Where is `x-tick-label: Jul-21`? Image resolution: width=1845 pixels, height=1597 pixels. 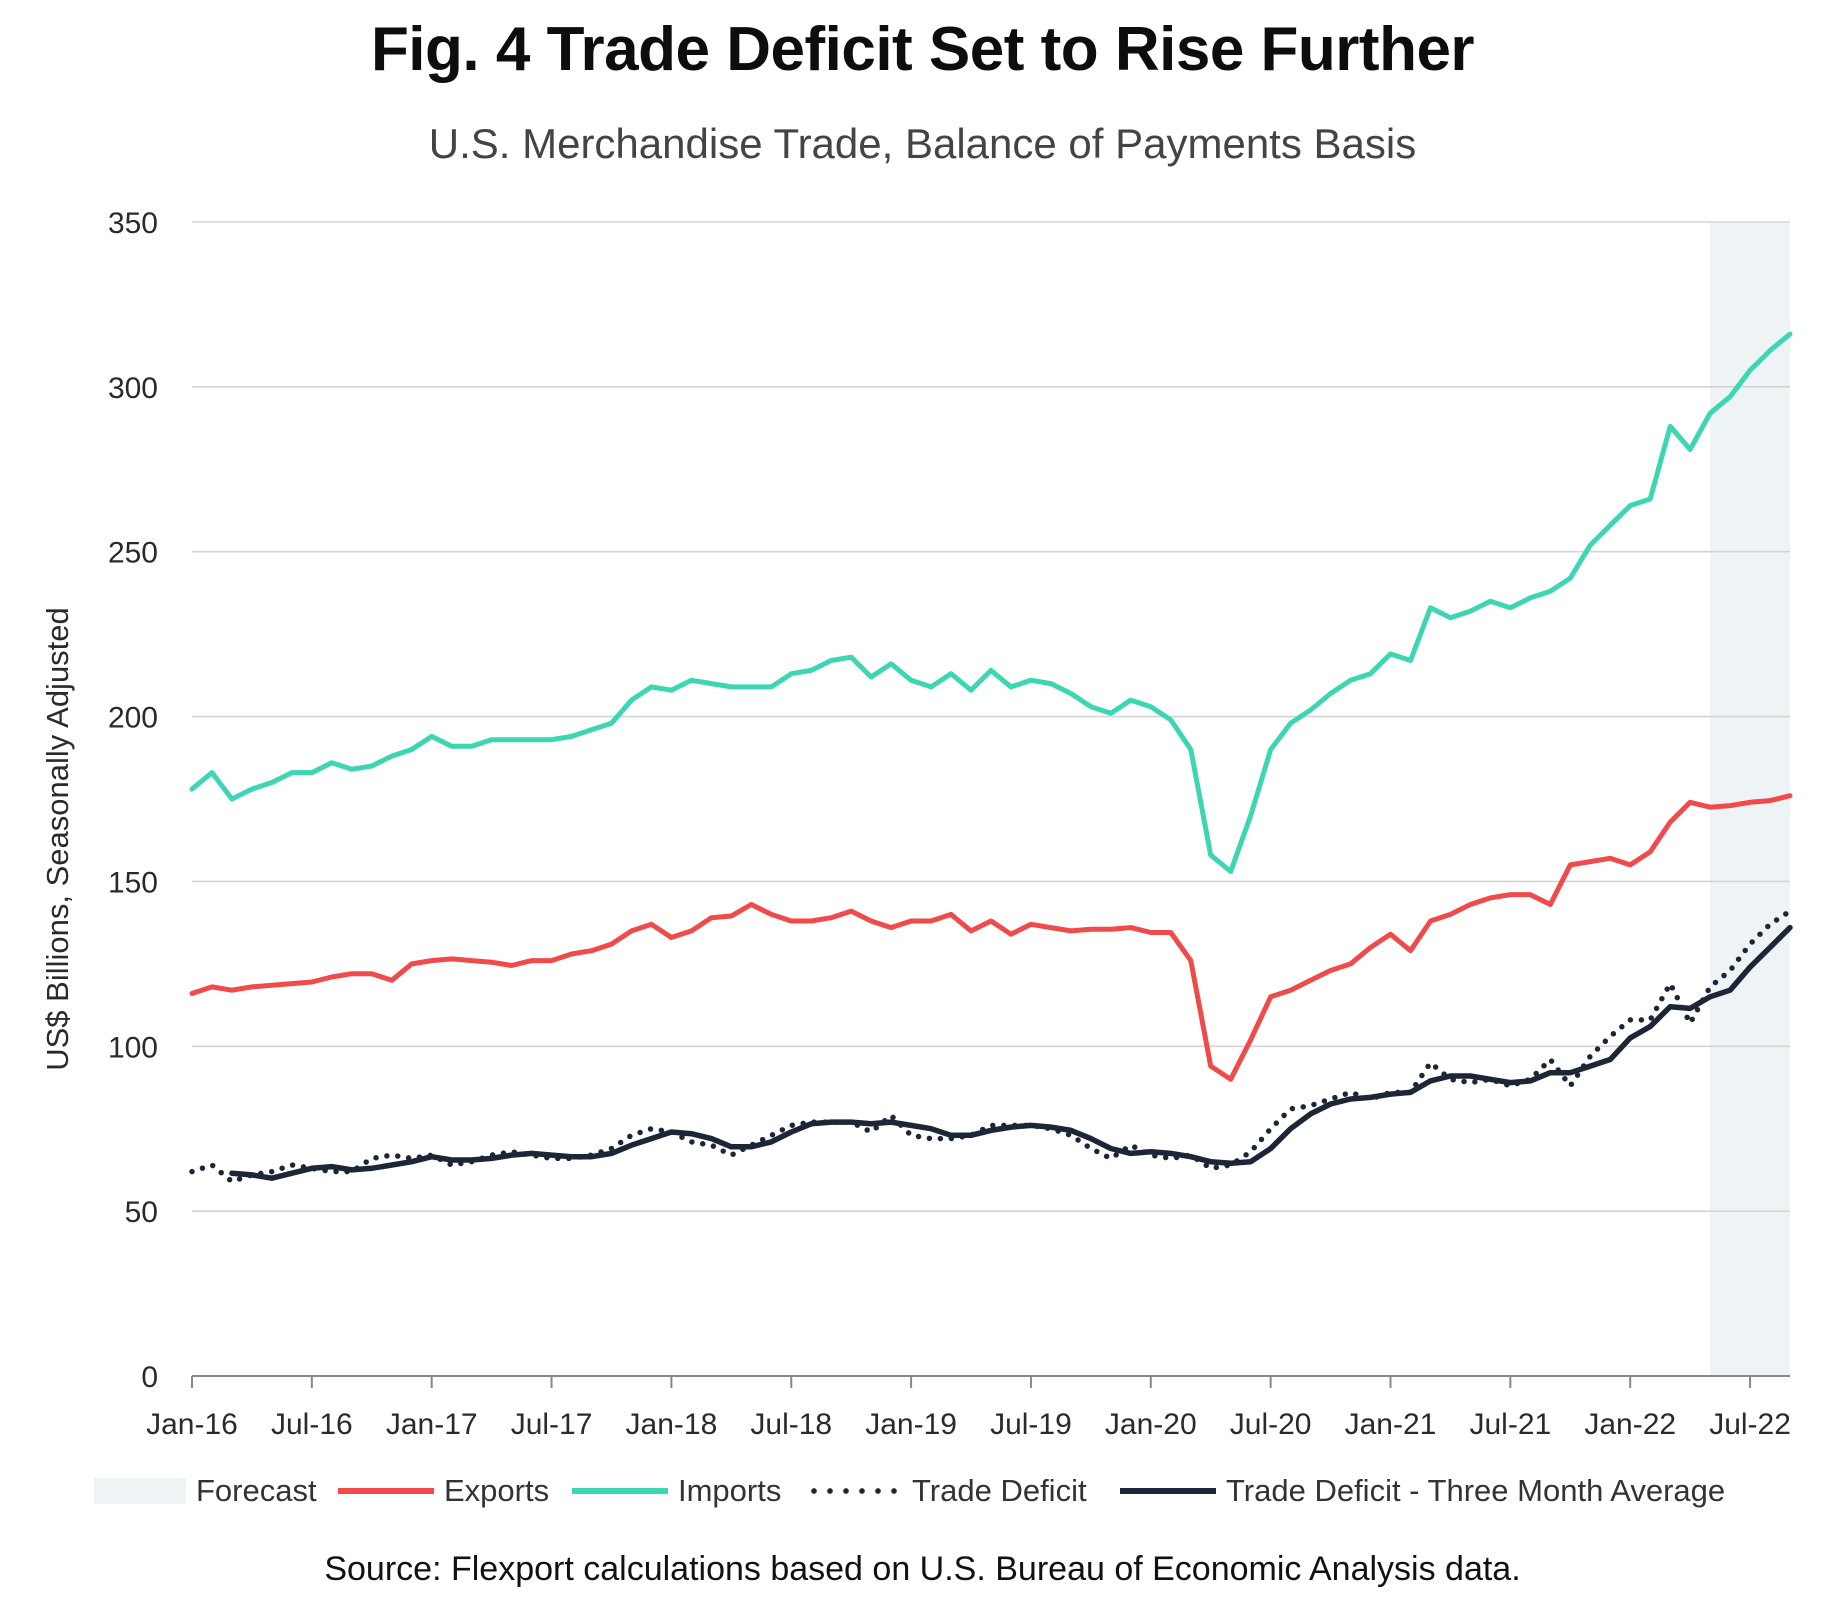 x-tick-label: Jul-21 is located at coordinates (1510, 1424).